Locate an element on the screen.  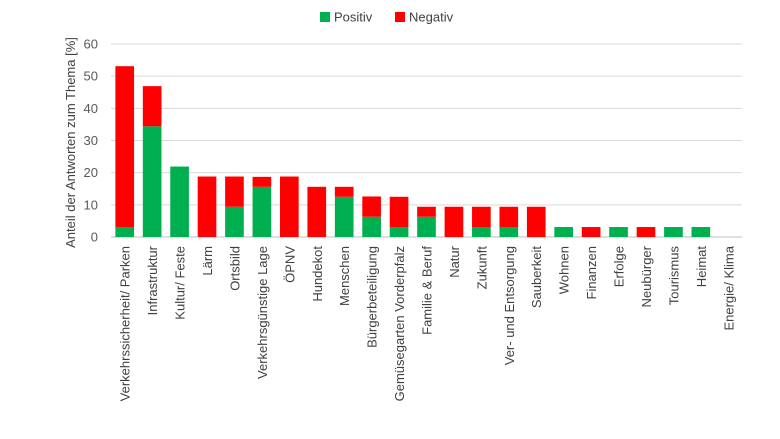
y-axis-ticks: 0 10 20 30 40 50 60 is located at coordinates (91, 141).